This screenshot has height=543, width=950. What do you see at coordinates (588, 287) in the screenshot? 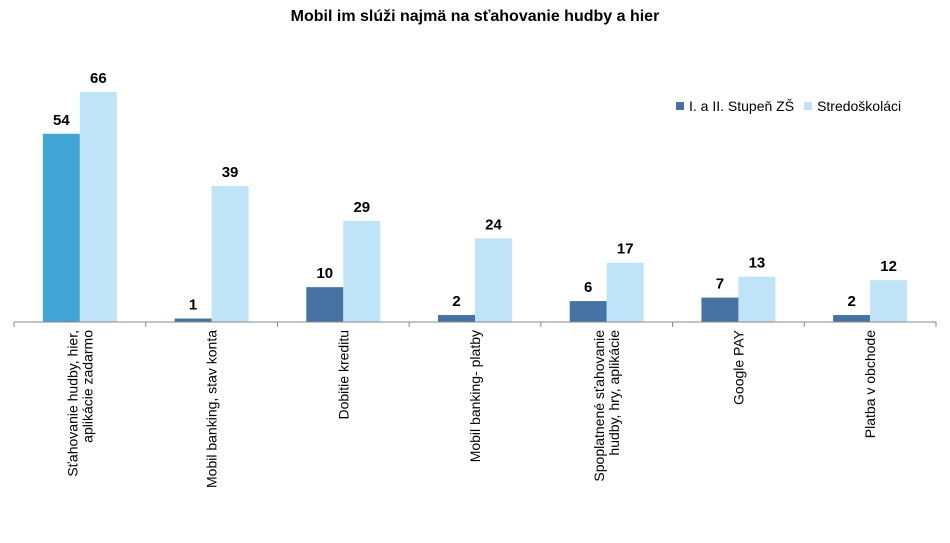
I see `data-label-series-1-cat-5: 6` at bounding box center [588, 287].